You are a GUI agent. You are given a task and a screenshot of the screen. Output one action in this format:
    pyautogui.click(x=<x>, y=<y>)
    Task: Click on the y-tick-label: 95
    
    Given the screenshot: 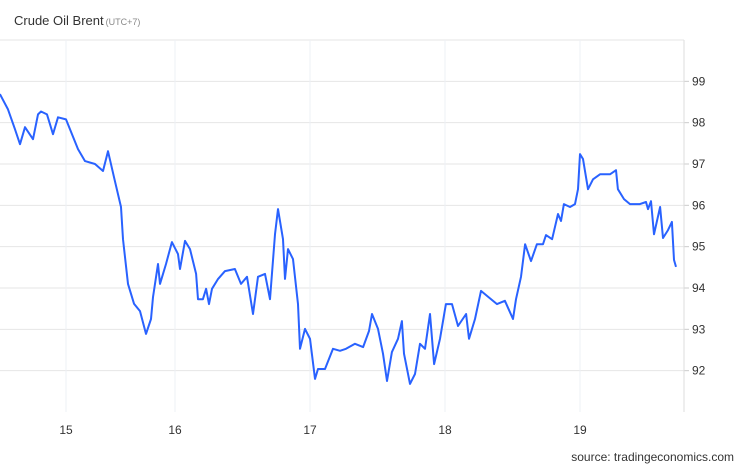 What is the action you would take?
    pyautogui.click(x=699, y=247)
    